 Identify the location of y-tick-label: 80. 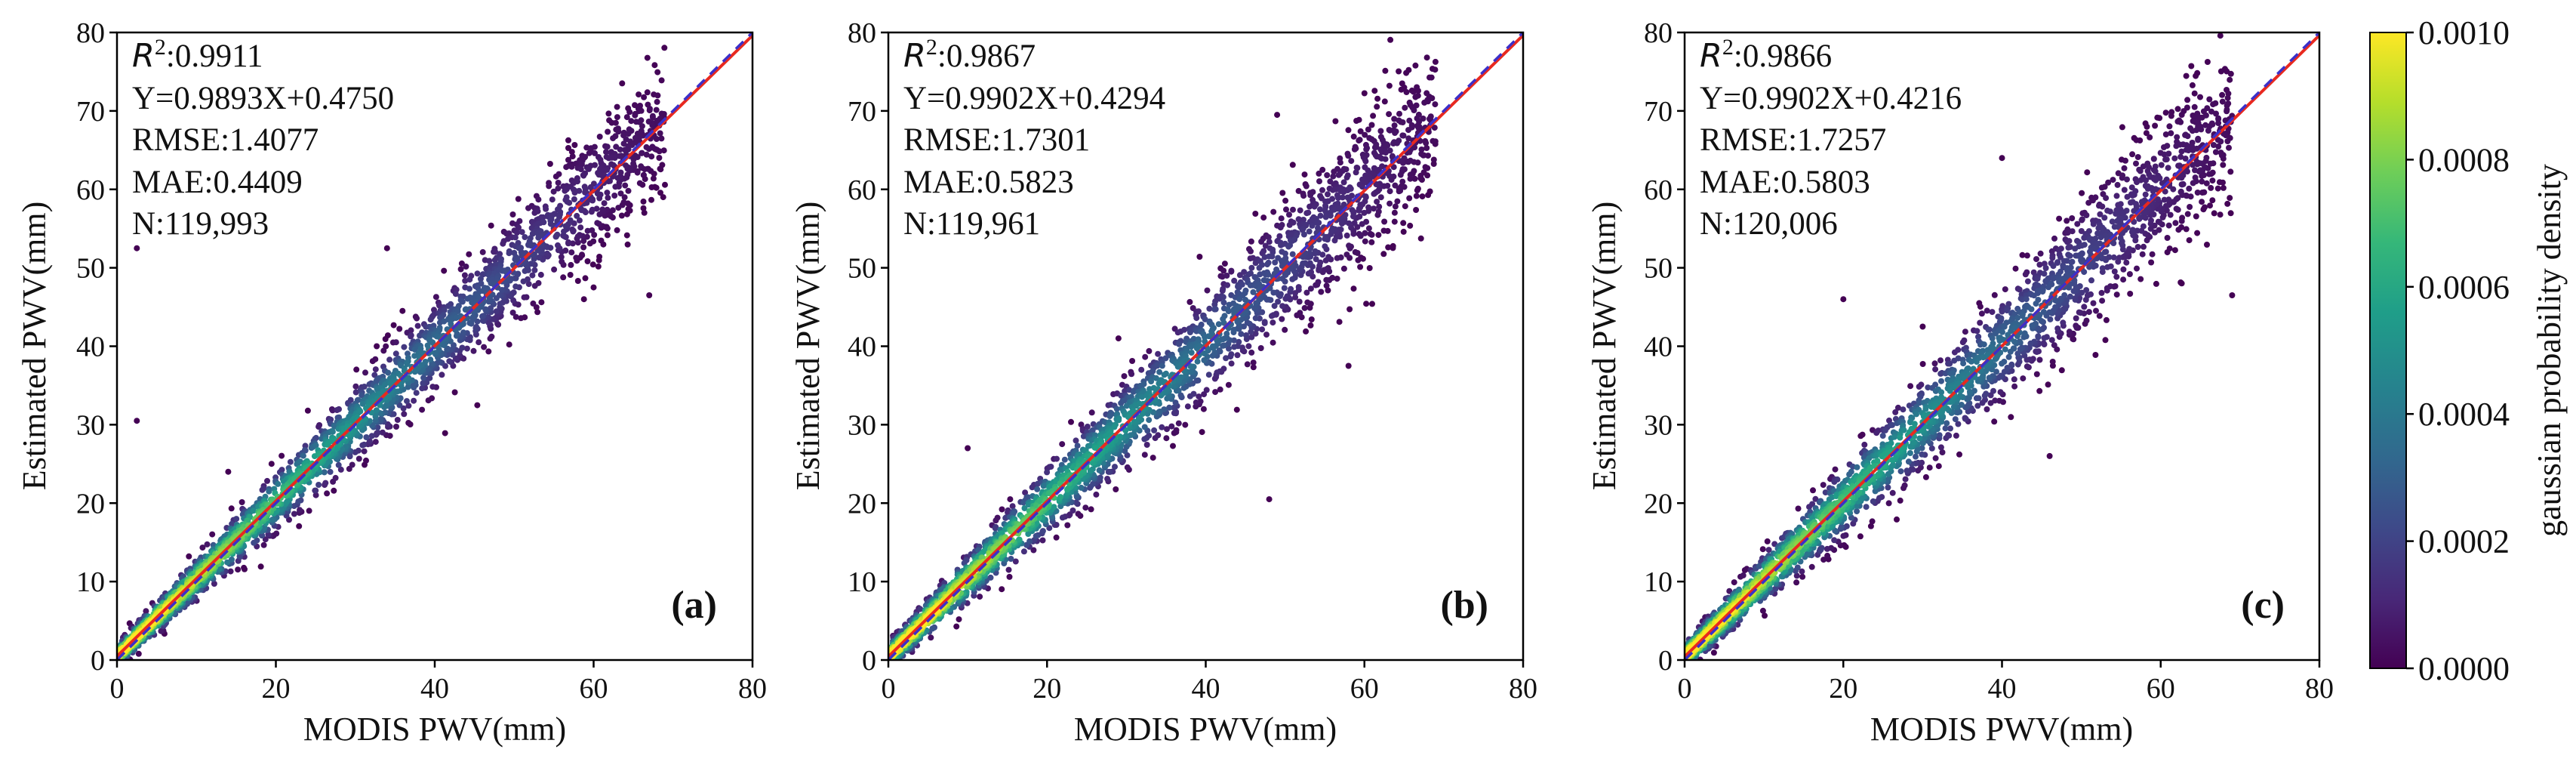
(90, 33).